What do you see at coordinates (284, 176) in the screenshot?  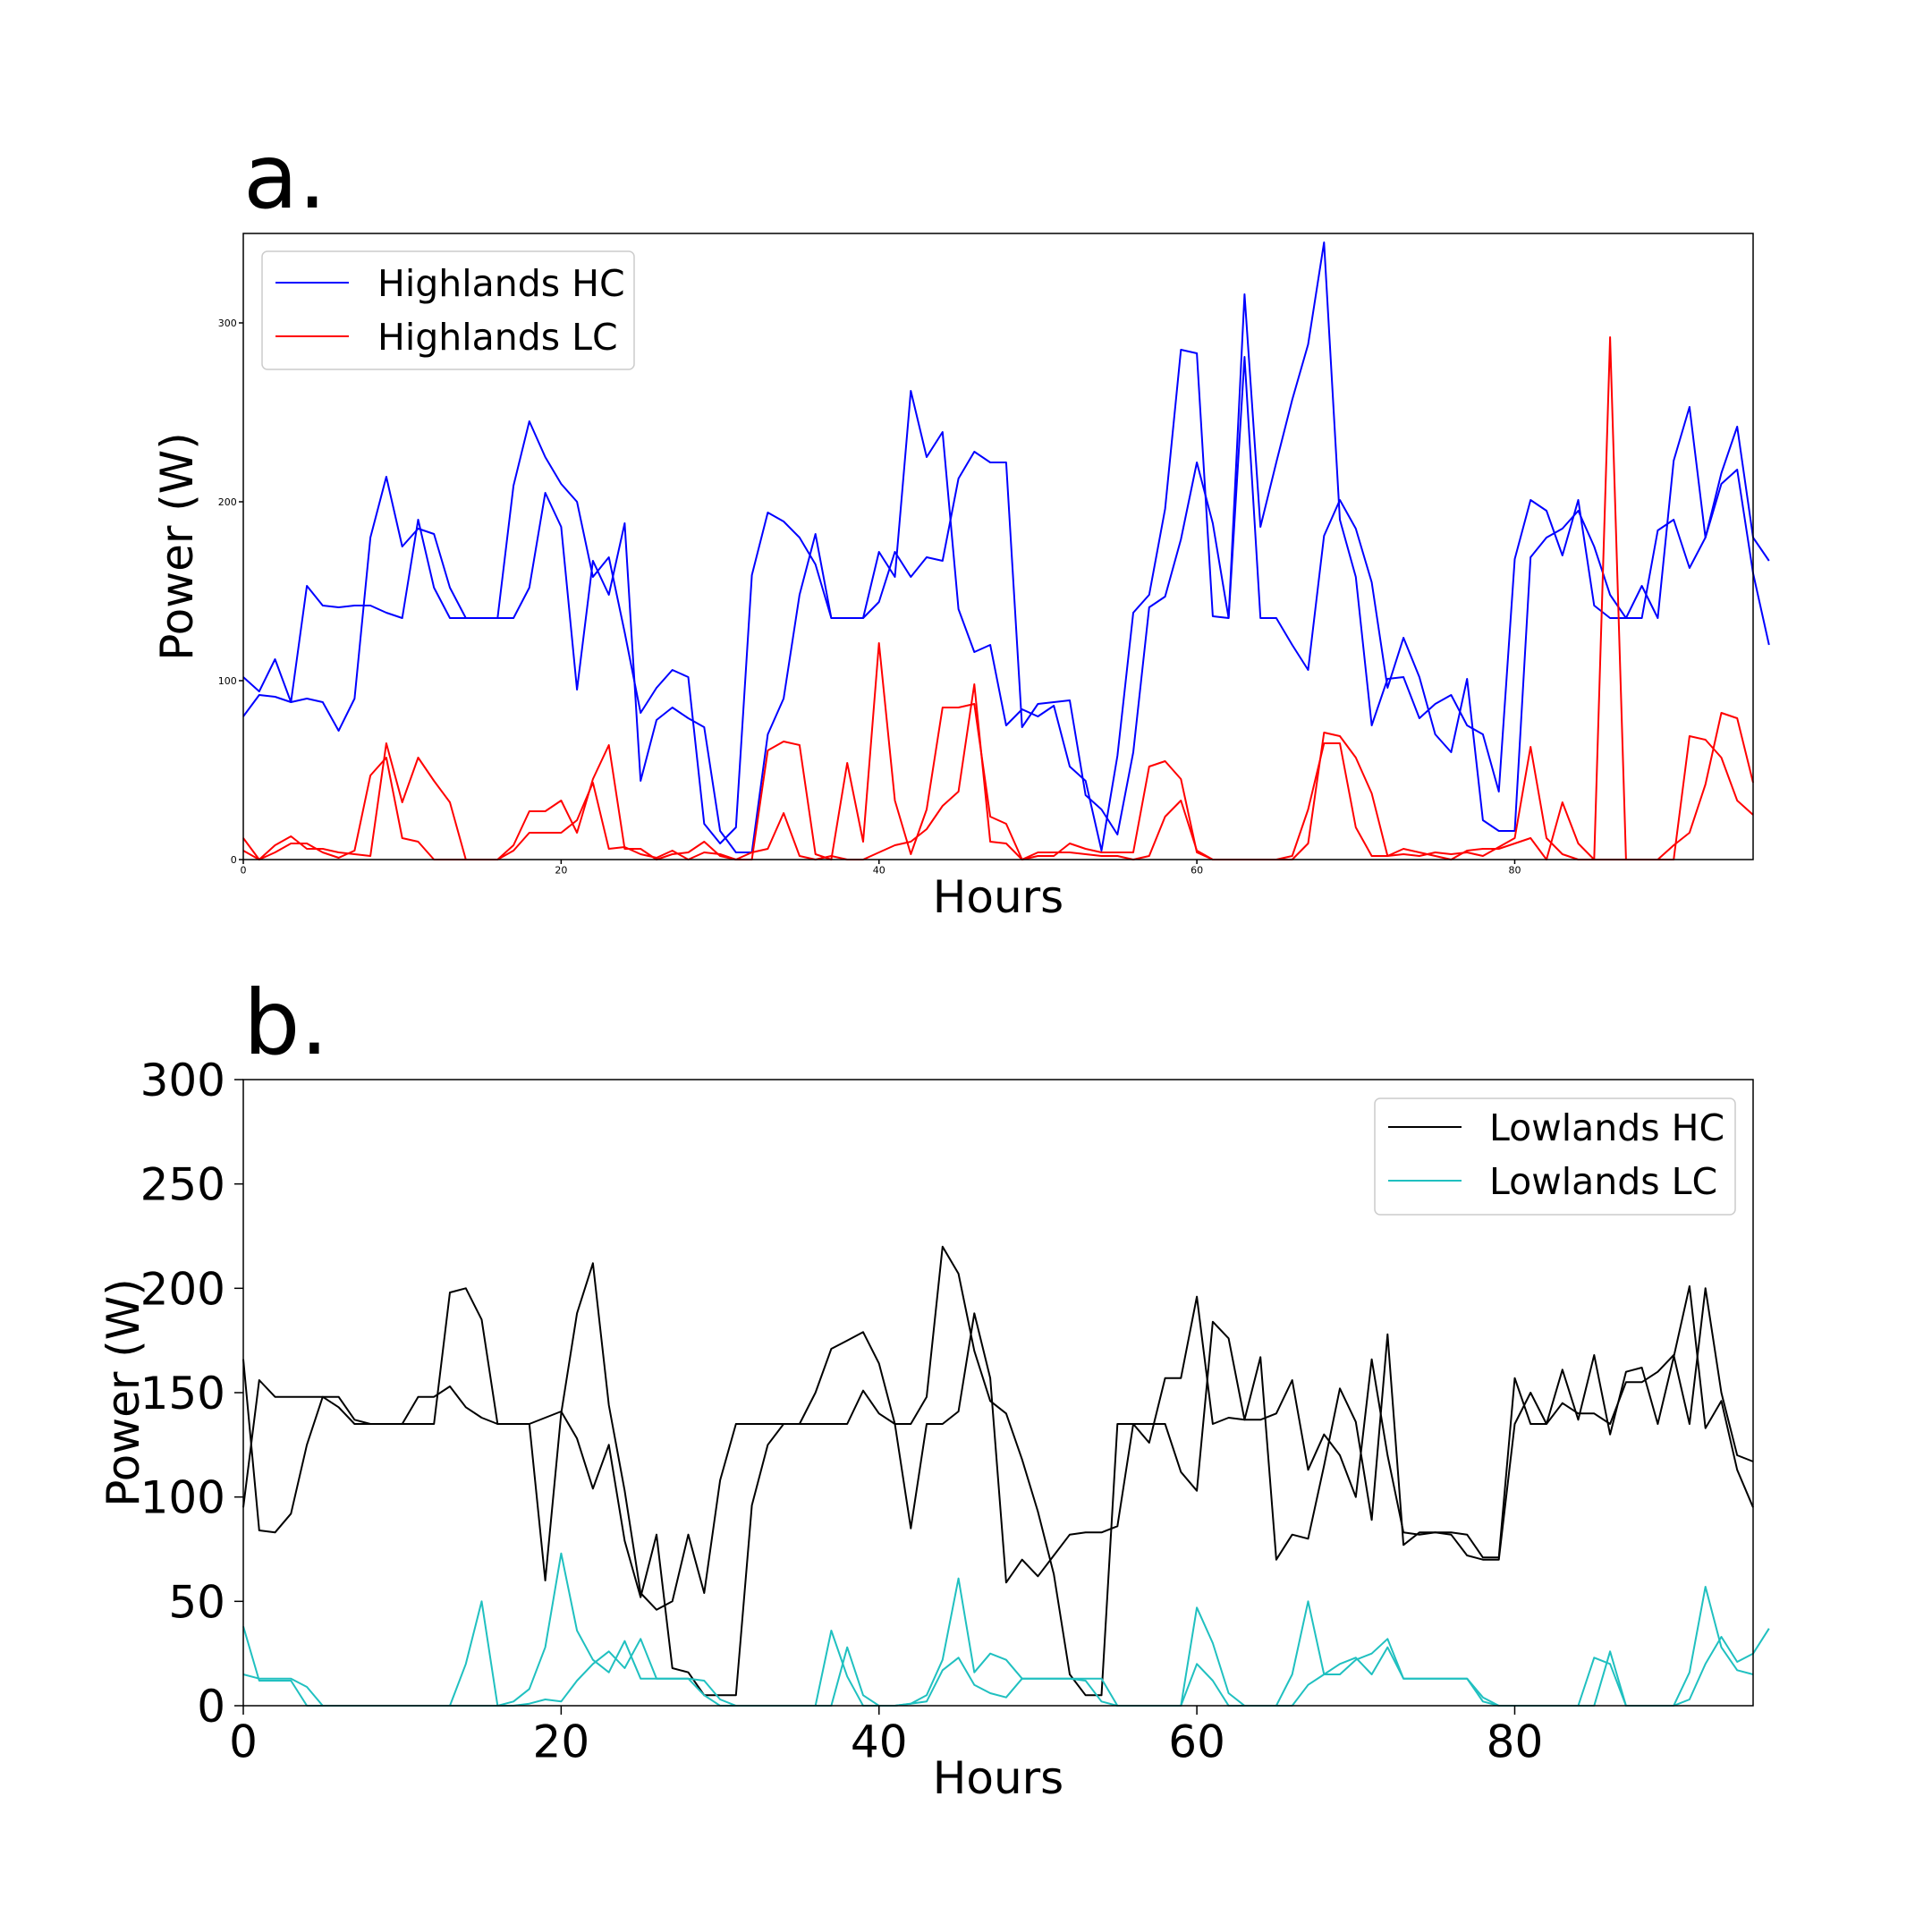 I see `panel-label: a.` at bounding box center [284, 176].